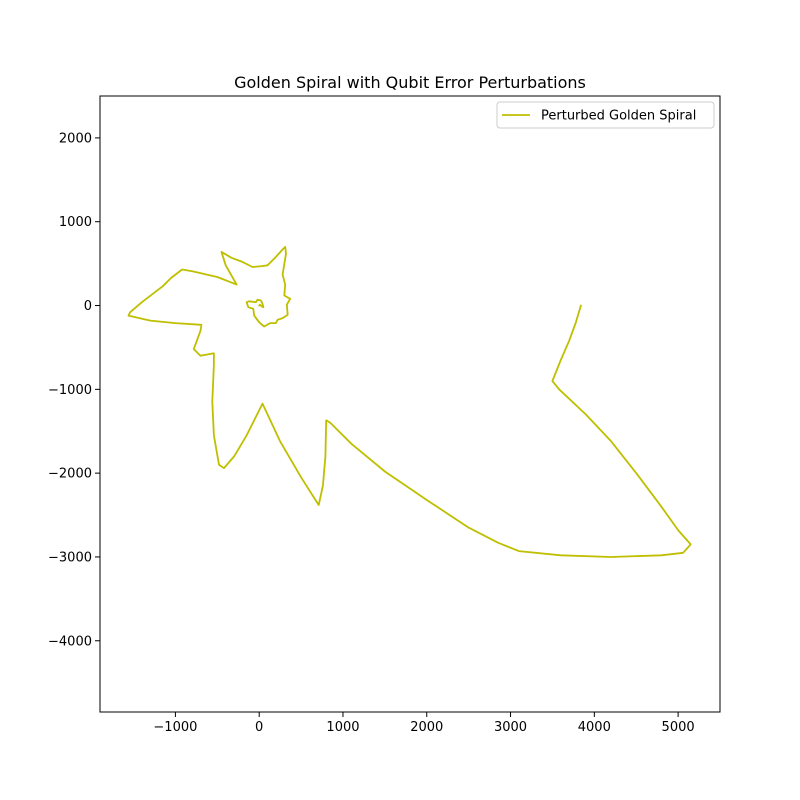 This screenshot has width=800, height=800. What do you see at coordinates (342, 727) in the screenshot?
I see `x-tick-label: 1000` at bounding box center [342, 727].